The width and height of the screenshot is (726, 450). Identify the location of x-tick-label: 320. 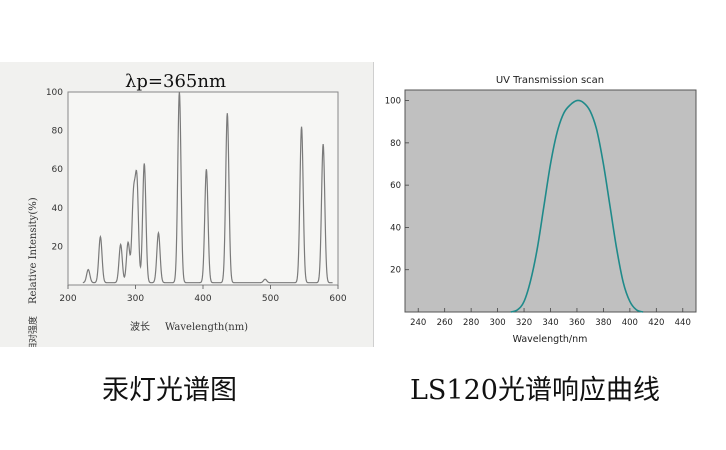
(524, 323).